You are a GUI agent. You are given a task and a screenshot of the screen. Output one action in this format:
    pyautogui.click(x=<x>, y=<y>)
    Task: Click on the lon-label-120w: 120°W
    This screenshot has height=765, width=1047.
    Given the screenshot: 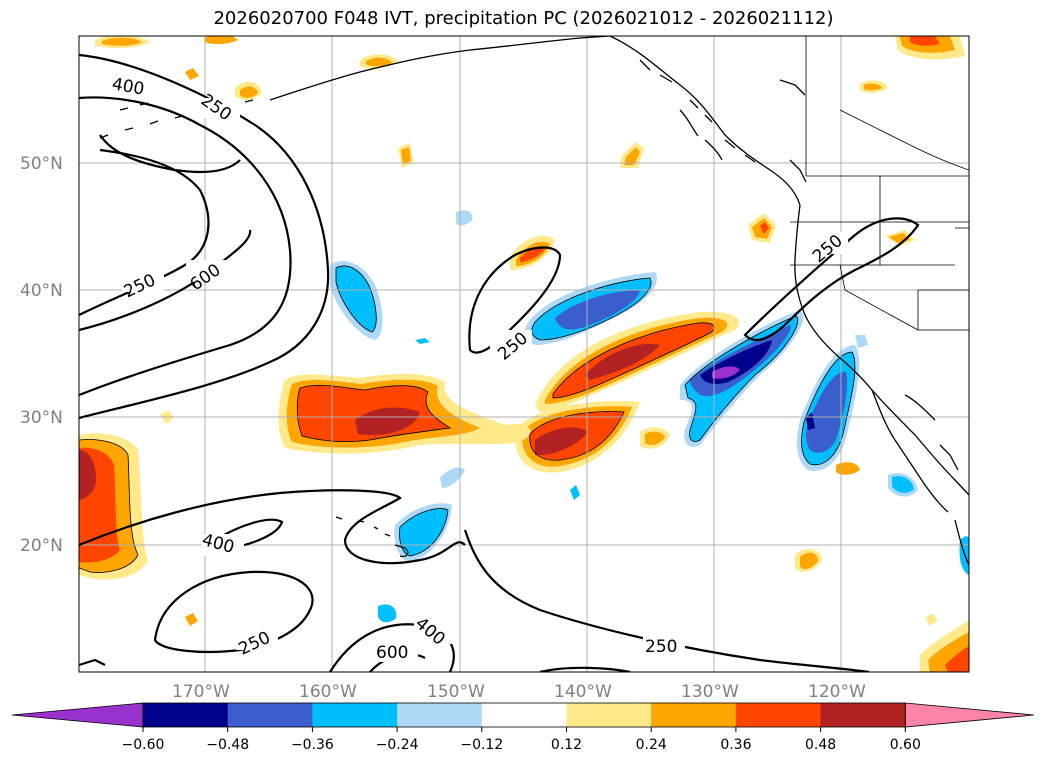 What is the action you would take?
    pyautogui.click(x=837, y=692)
    